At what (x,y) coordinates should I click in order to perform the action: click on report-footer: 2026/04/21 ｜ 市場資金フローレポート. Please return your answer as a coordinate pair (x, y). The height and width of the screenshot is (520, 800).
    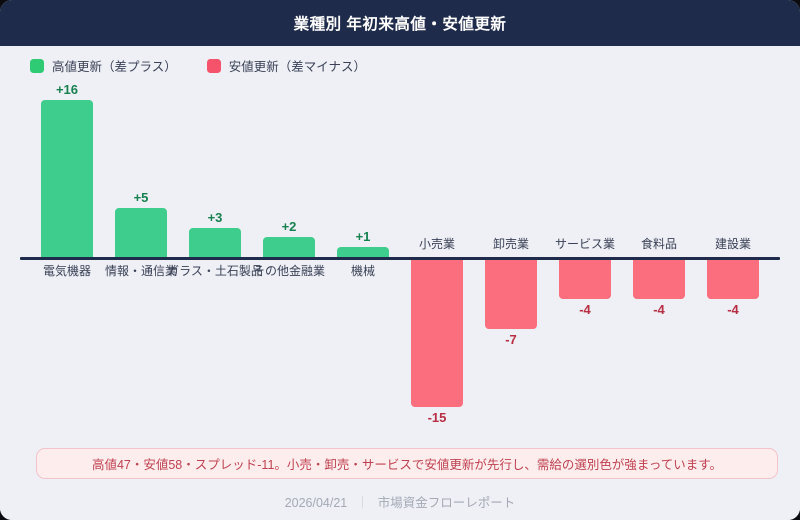
    Looking at the image, I should click on (400, 501).